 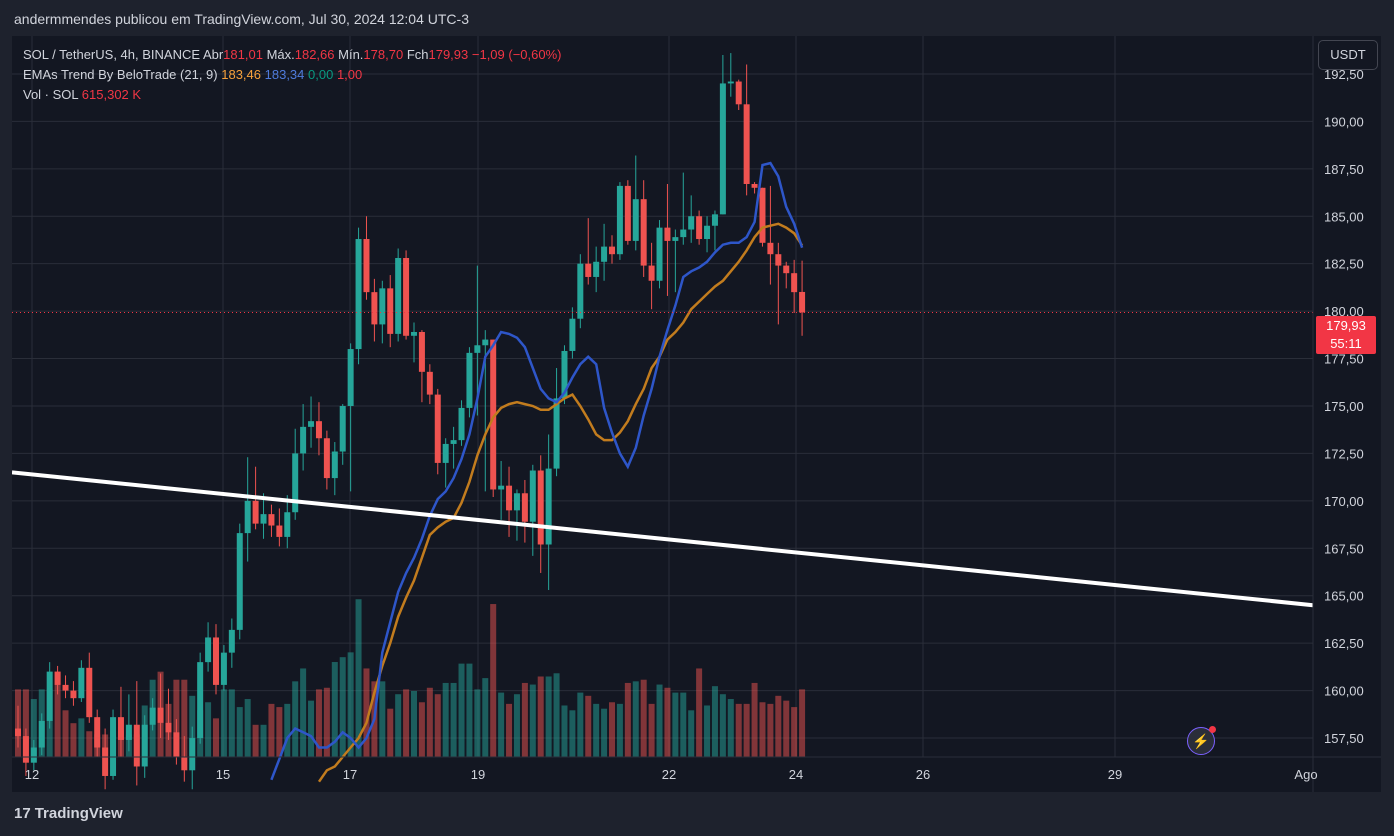 What do you see at coordinates (1344, 453) in the screenshot?
I see `price-tick-label: 172,50` at bounding box center [1344, 453].